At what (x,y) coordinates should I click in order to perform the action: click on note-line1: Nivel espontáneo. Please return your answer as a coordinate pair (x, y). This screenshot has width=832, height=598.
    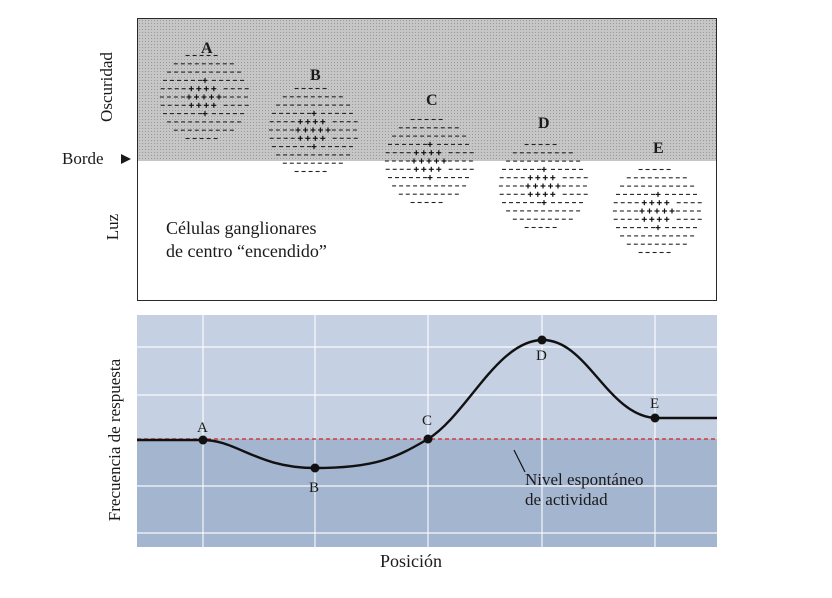
    Looking at the image, I should click on (584, 479).